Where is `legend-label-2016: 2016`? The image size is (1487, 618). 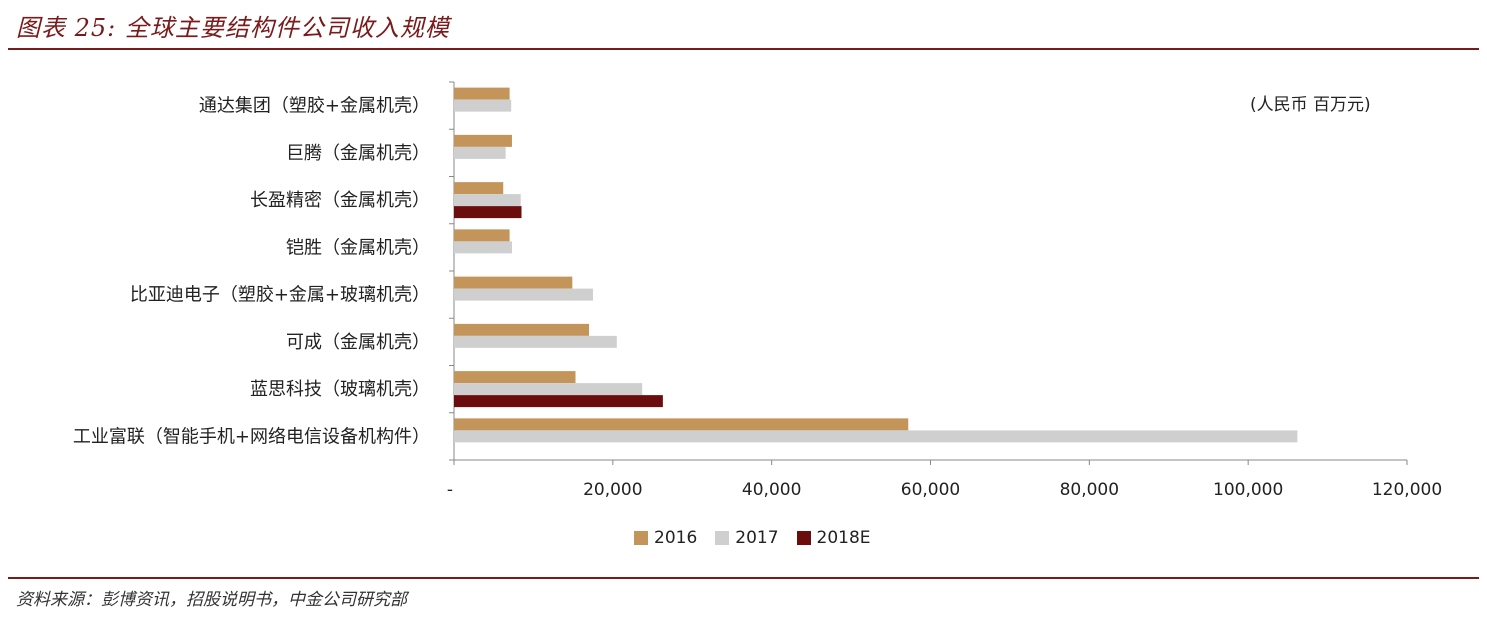 legend-label-2016: 2016 is located at coordinates (676, 538).